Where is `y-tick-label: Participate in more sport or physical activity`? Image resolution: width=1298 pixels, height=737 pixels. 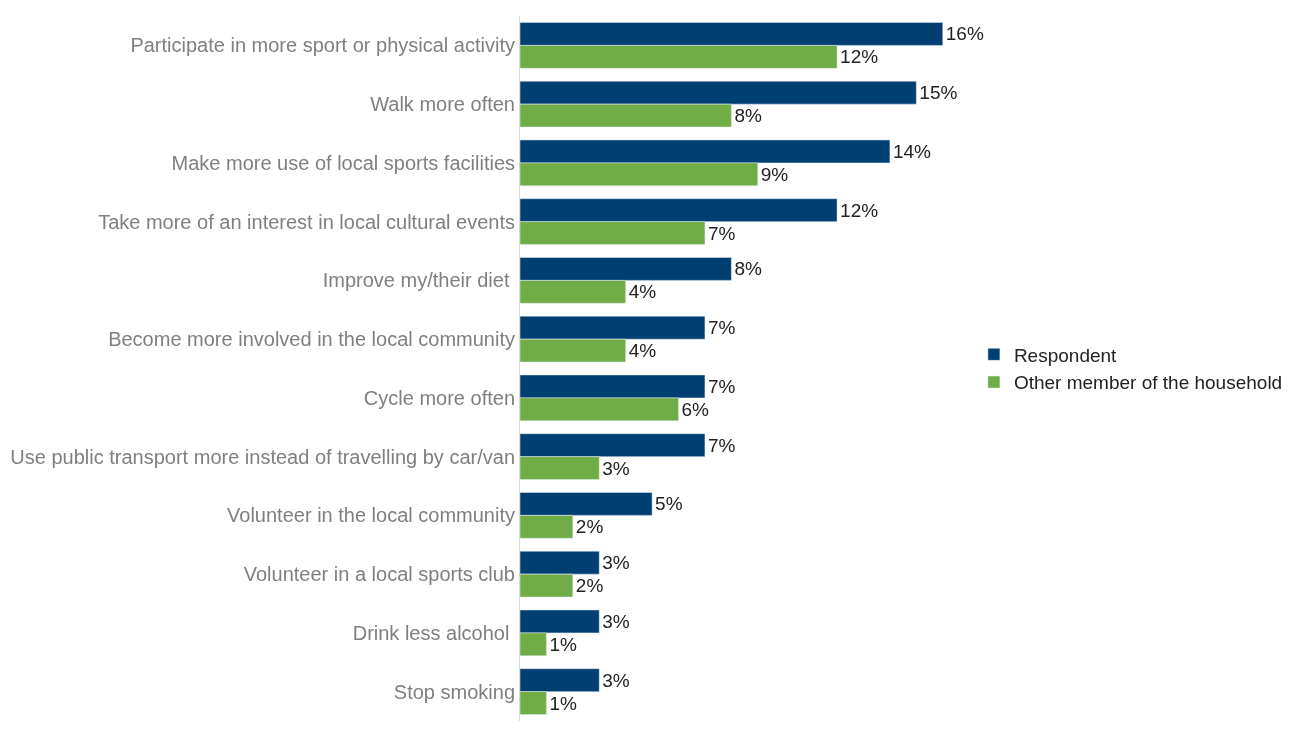 y-tick-label: Participate in more sport or physical activity is located at coordinates (322, 45).